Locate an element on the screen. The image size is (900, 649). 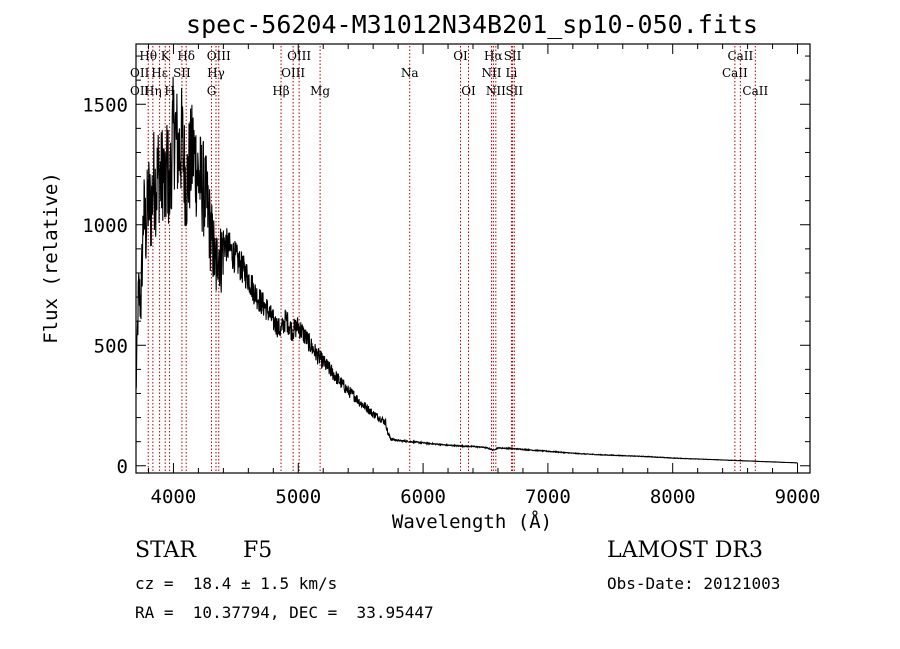
spectral-line-label: G is located at coordinates (212, 91).